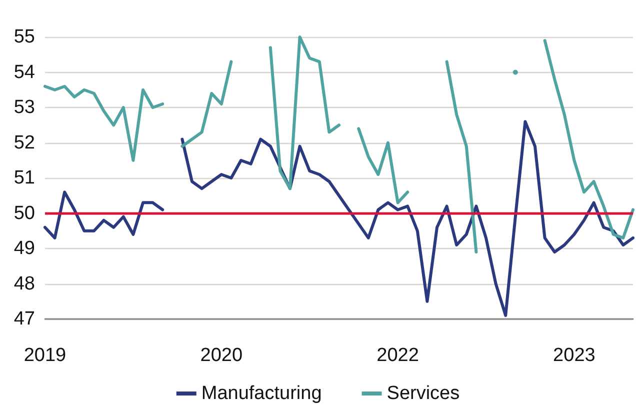 This screenshot has height=408, width=636. What do you see at coordinates (24, 283) in the screenshot?
I see `y-tick-label: 48` at bounding box center [24, 283].